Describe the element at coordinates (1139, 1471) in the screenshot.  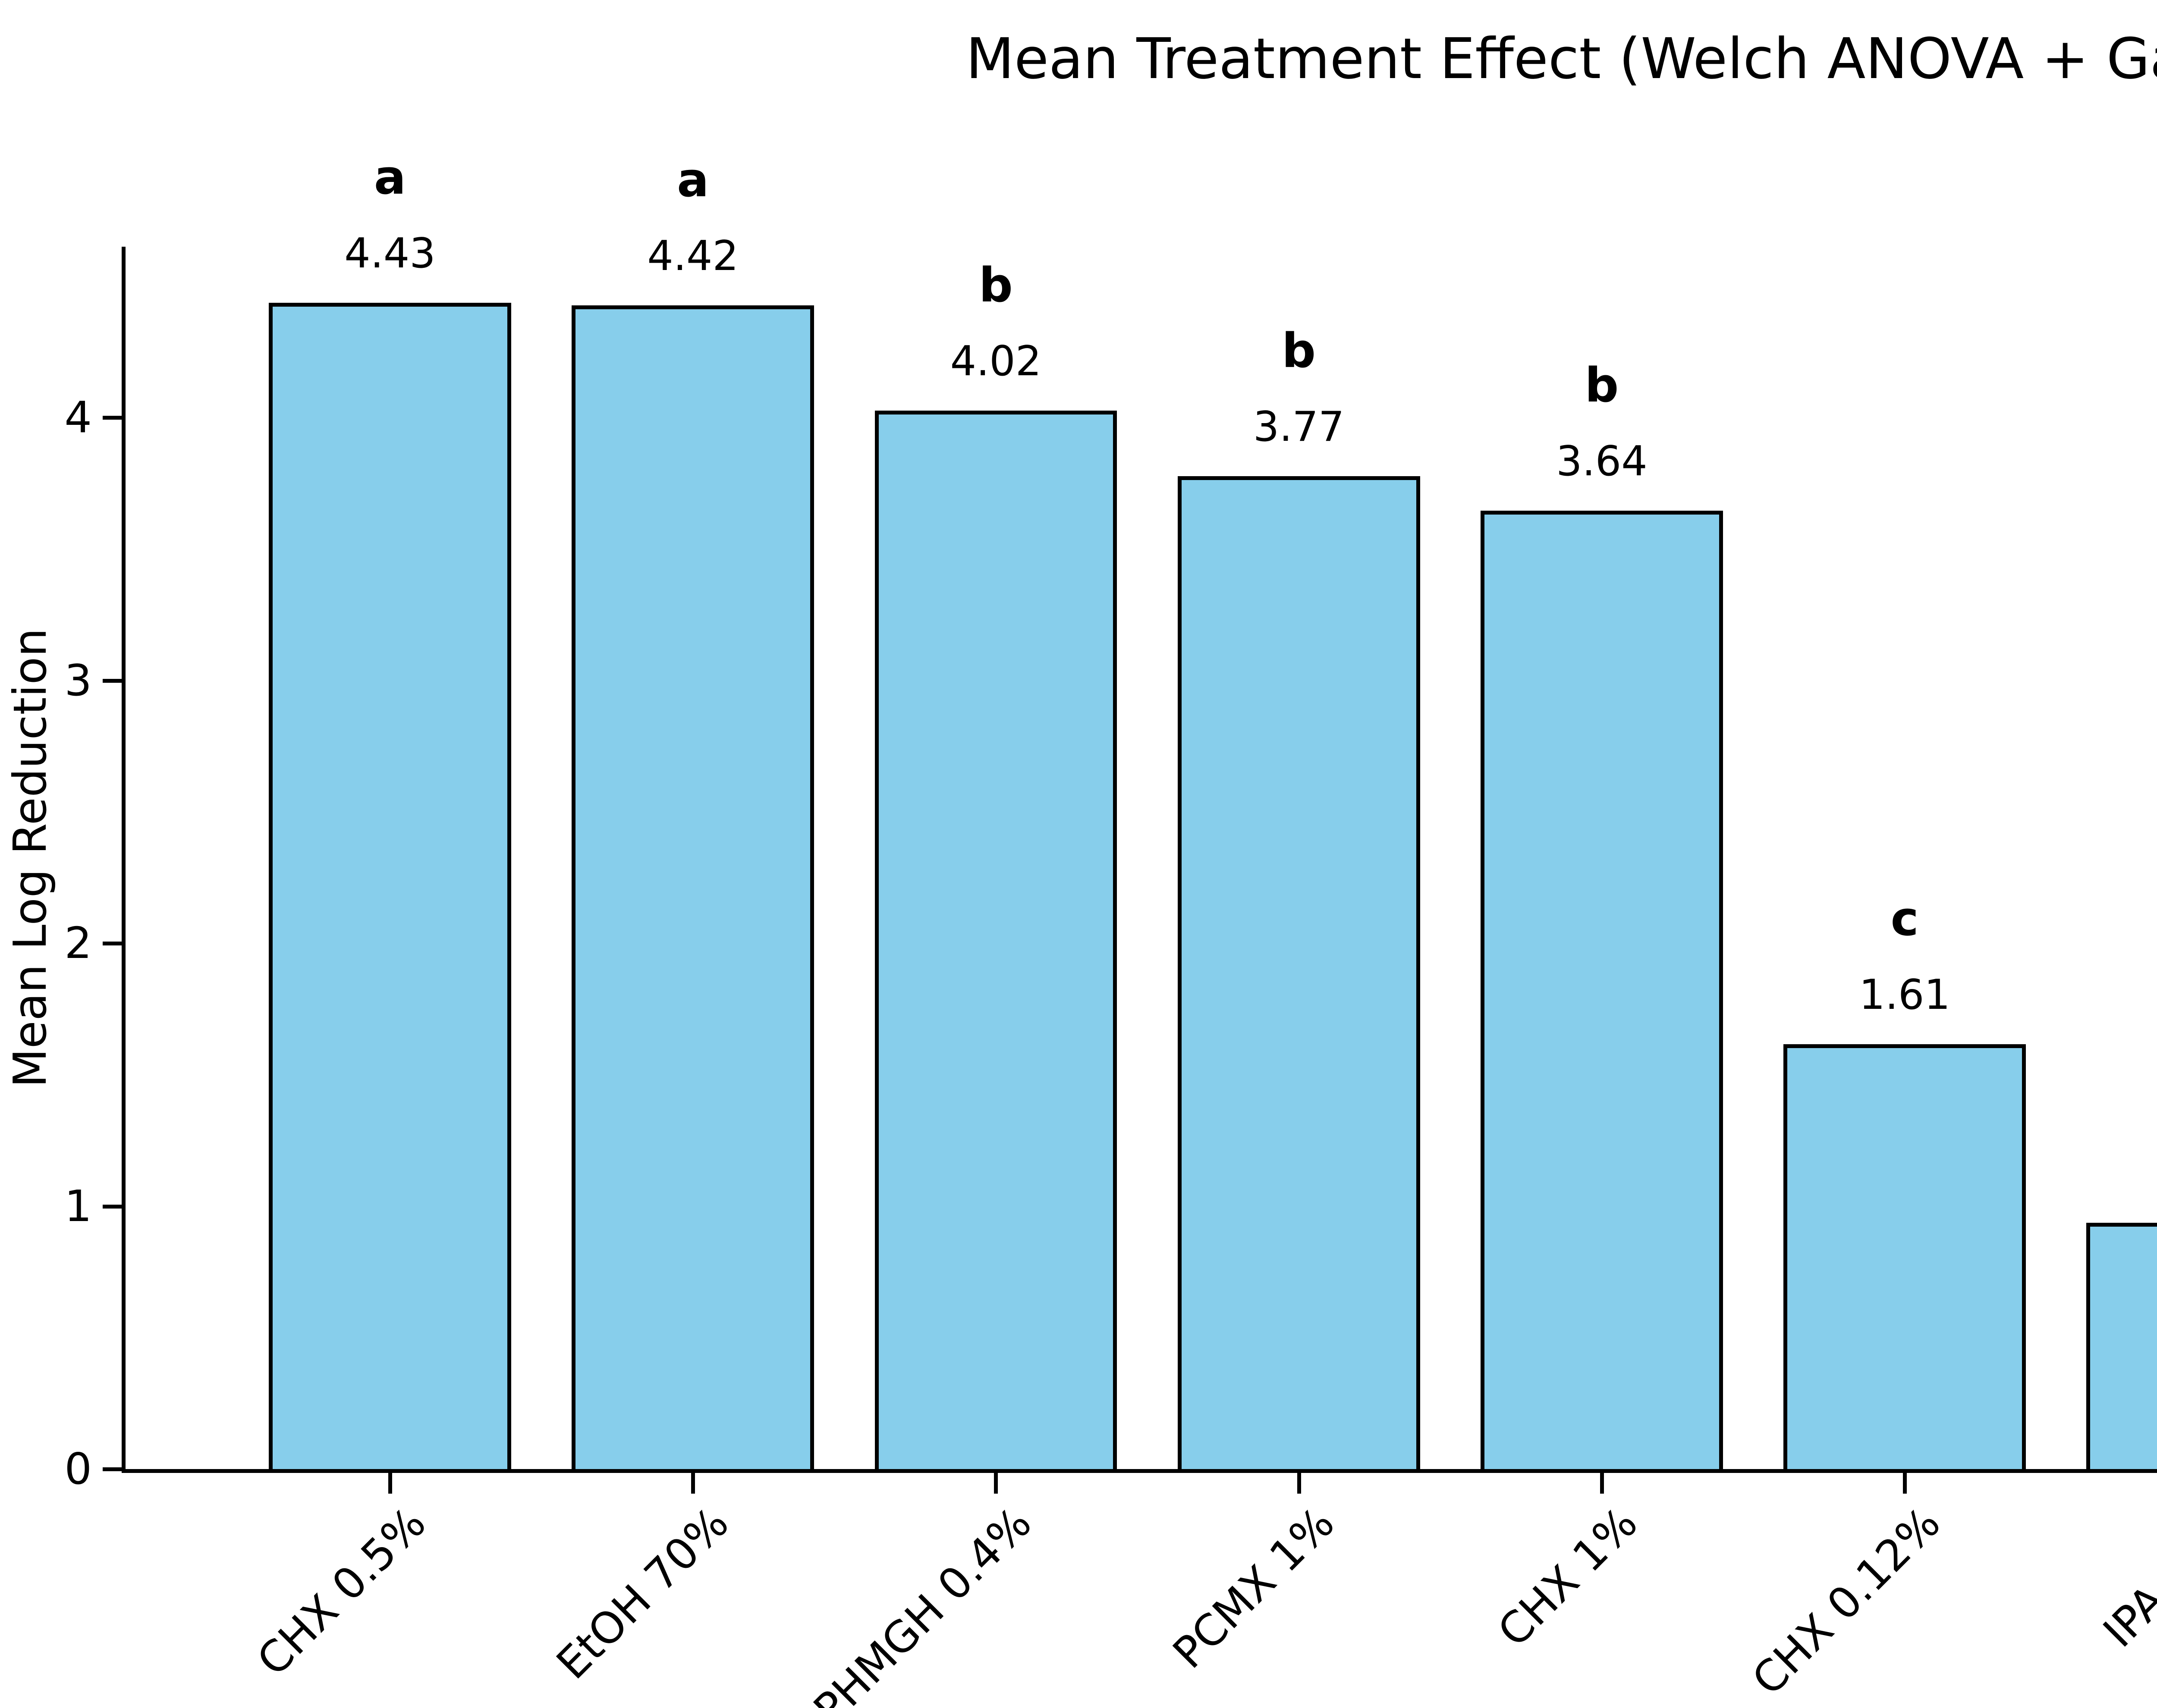
I see `x-axis-spine` at that location.